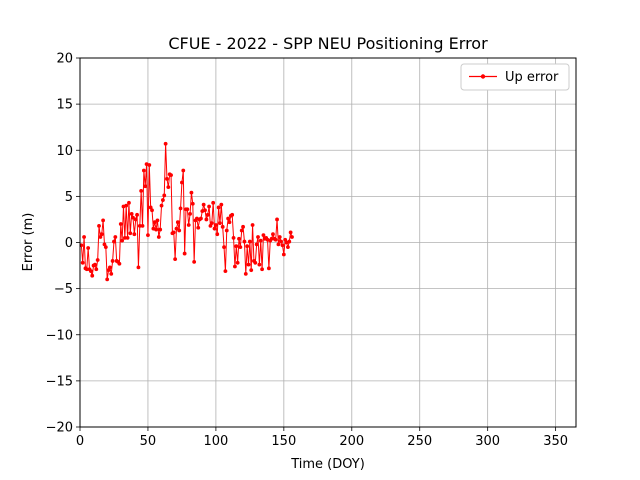 This screenshot has height=480, width=640. What do you see at coordinates (64, 151) in the screenshot?
I see `y-tick-label: 10` at bounding box center [64, 151].